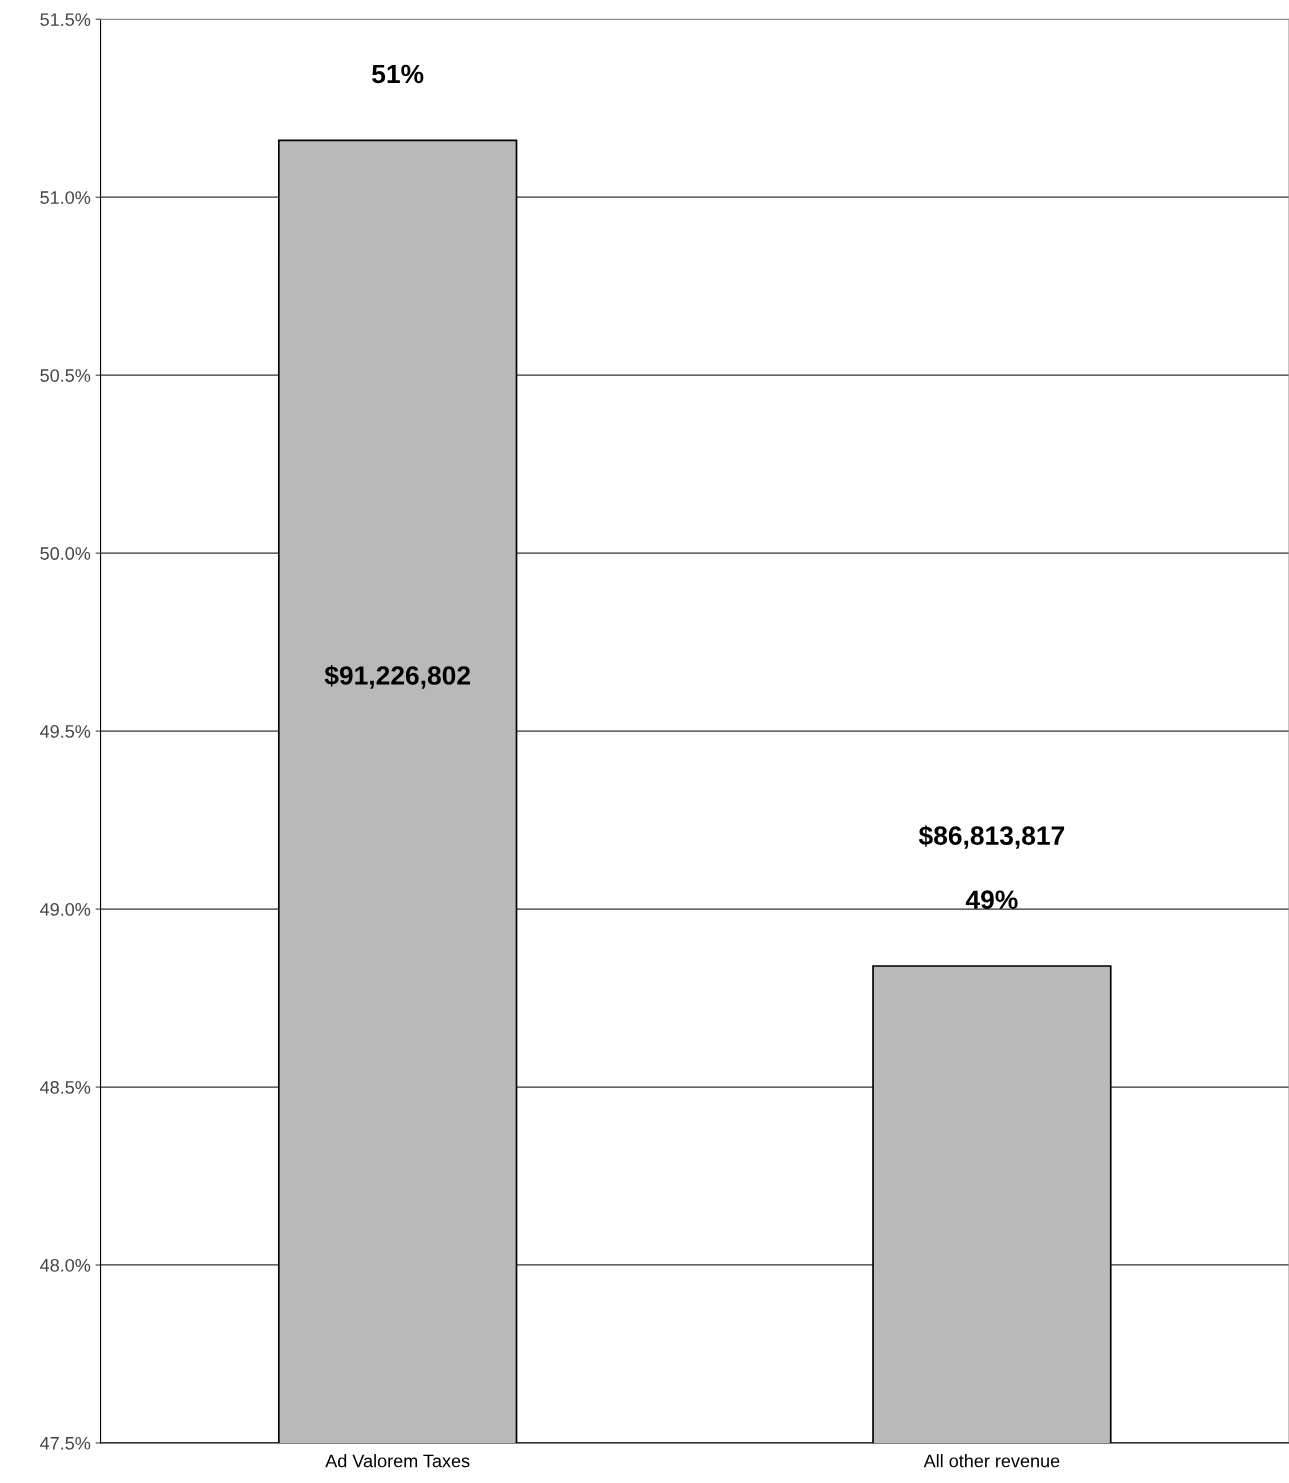  Describe the element at coordinates (398, 74) in the screenshot. I see `data-label: 51%` at that location.